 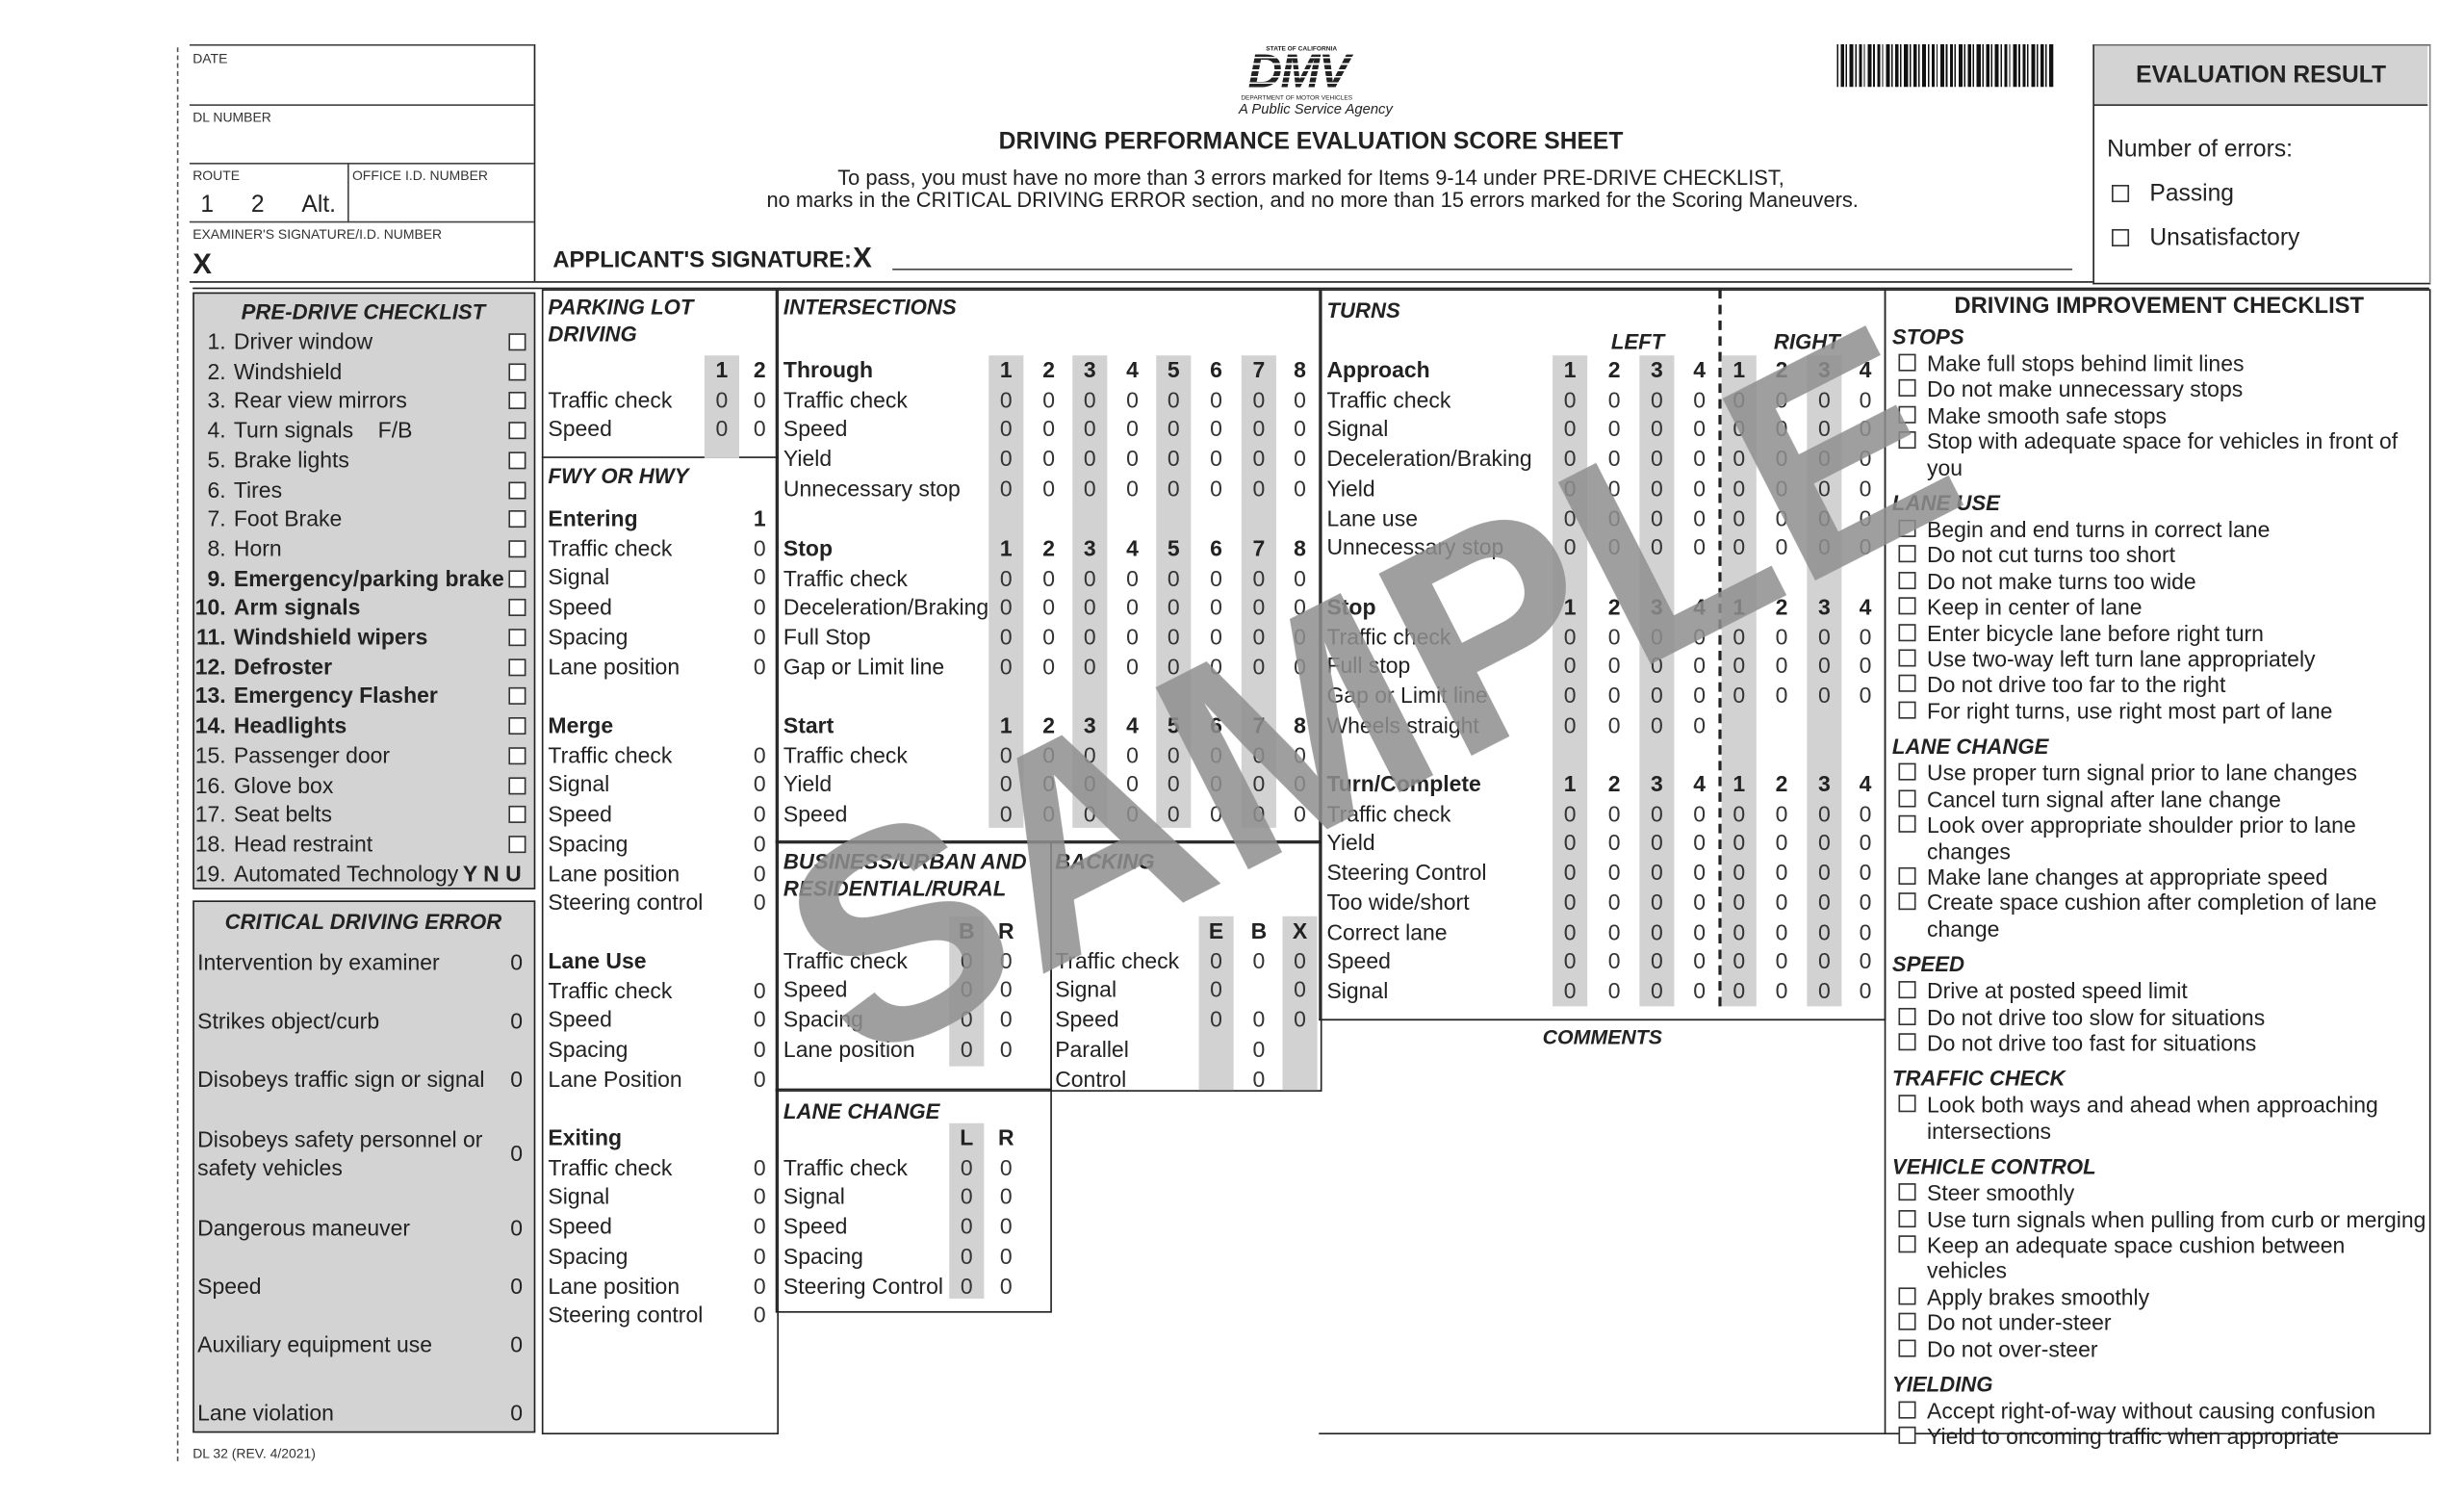 What do you see at coordinates (2121, 193) in the screenshot?
I see `passing-checkbox` at bounding box center [2121, 193].